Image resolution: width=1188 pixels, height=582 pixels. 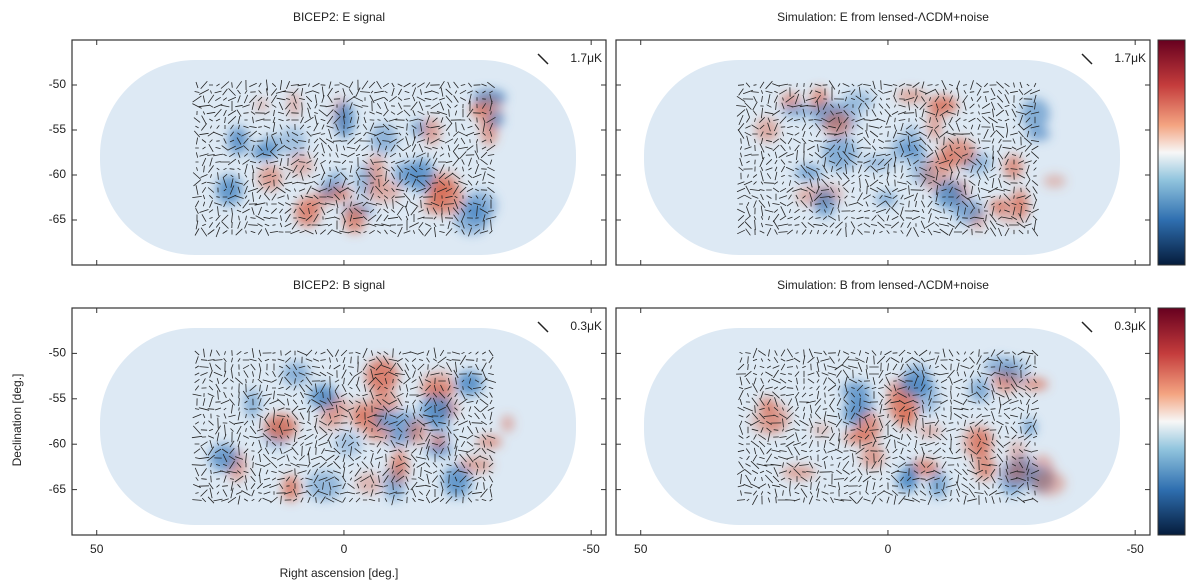 I want to click on panel-title: BICEP2: E signal, so click(x=339, y=17).